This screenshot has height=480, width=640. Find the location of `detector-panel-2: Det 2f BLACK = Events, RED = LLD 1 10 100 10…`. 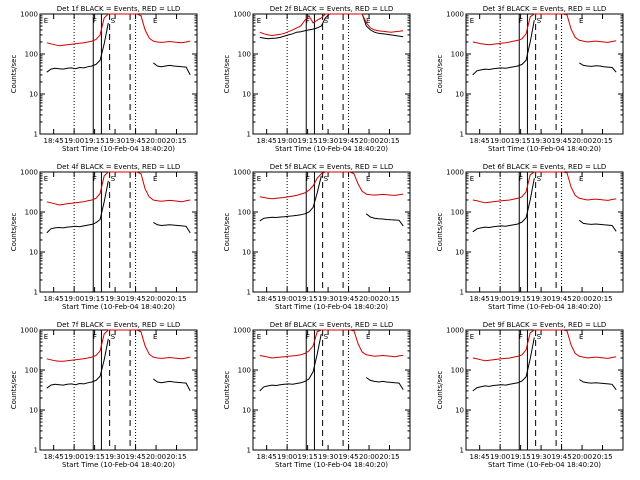

detector-panel-2: Det 2f BLACK = Events, RED = LLD 1 10 100 10… is located at coordinates (317, 79).